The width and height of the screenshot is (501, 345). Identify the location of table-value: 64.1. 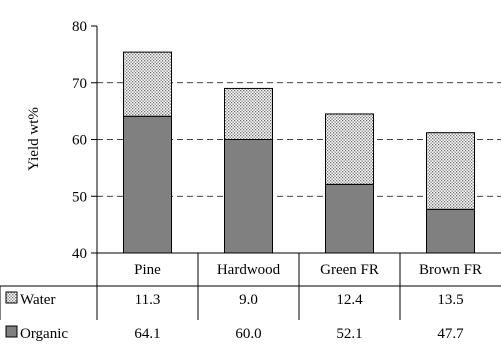
(147, 334).